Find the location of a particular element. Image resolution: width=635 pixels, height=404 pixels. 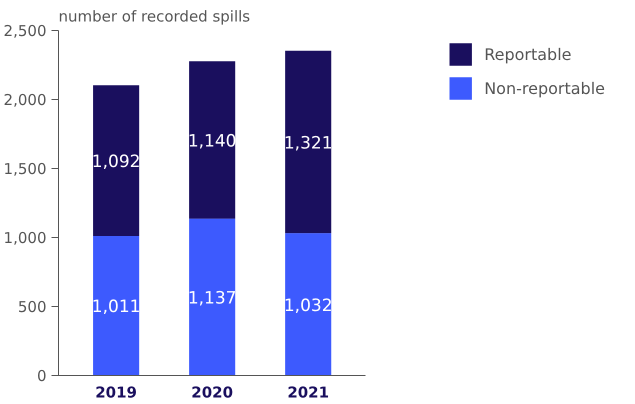

legend-label: Non-reportable is located at coordinates (544, 88).